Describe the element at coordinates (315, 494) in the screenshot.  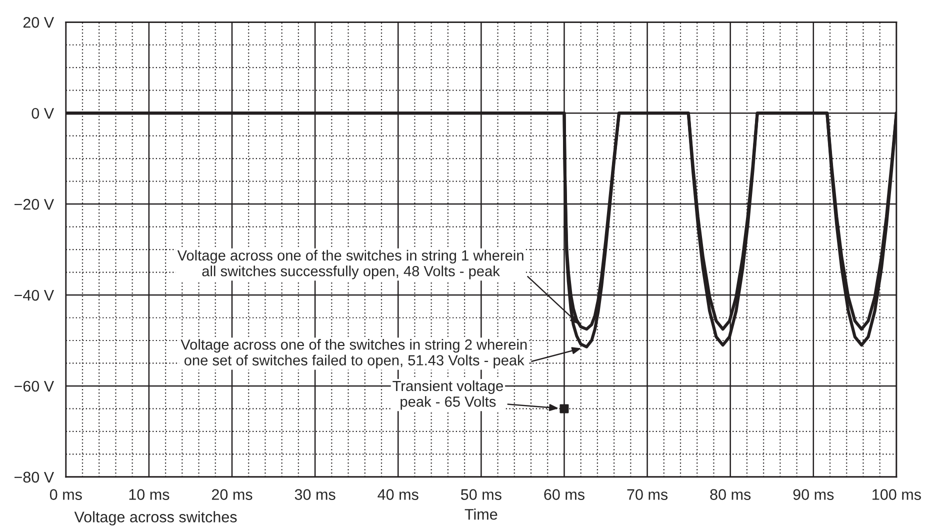
I see `x-tick-label: 30 ms` at that location.